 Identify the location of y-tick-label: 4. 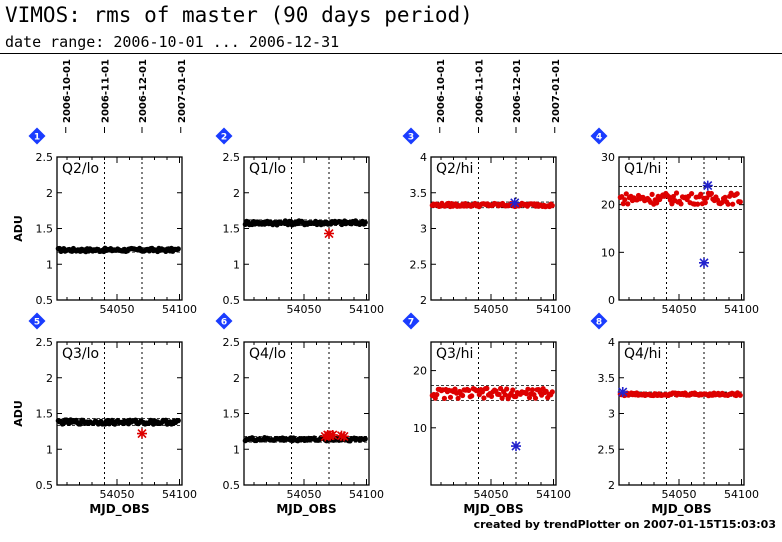
(611, 342).